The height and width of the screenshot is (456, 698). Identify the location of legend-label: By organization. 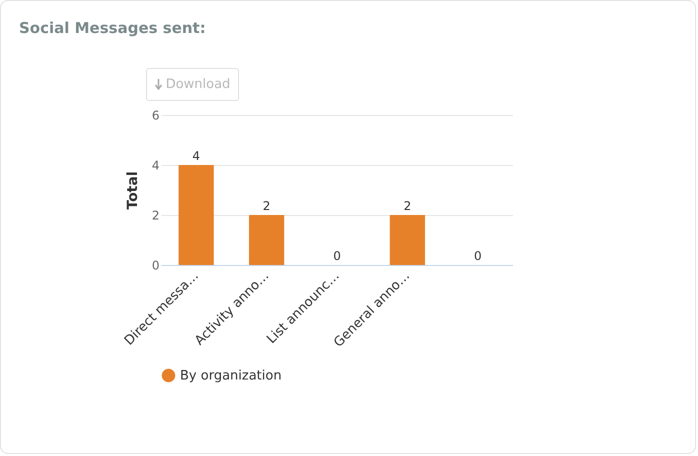
(231, 376).